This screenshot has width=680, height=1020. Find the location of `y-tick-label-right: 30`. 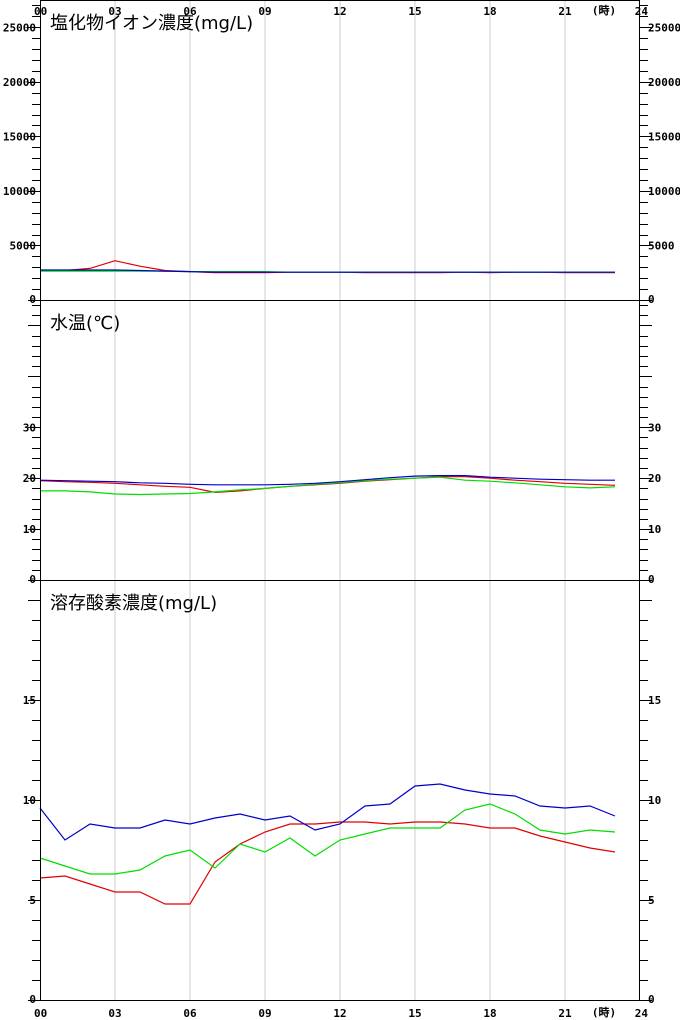

y-tick-label-right: 30 is located at coordinates (654, 427).